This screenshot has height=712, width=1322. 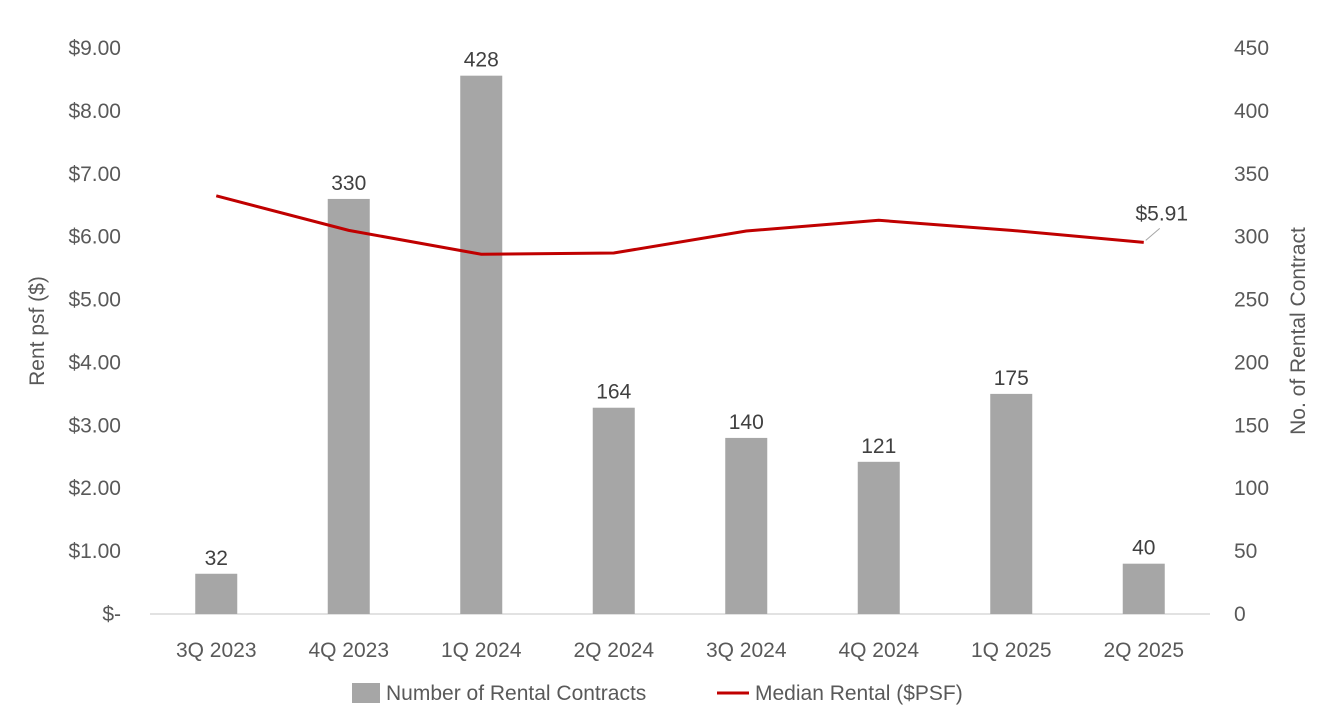 What do you see at coordinates (1153, 234) in the screenshot?
I see `line-label-leader` at bounding box center [1153, 234].